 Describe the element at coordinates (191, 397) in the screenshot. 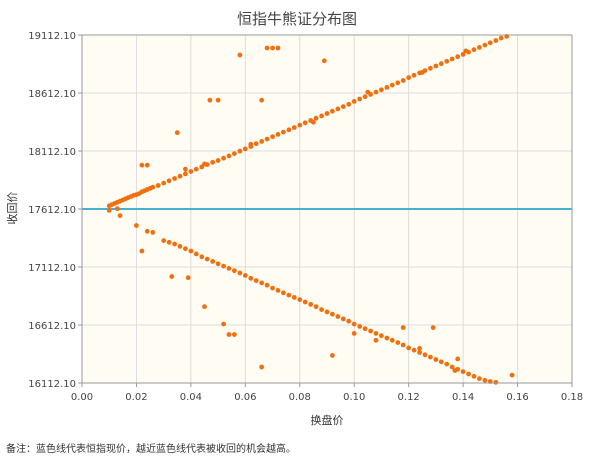

I see `x-tick-label: 0.04` at that location.